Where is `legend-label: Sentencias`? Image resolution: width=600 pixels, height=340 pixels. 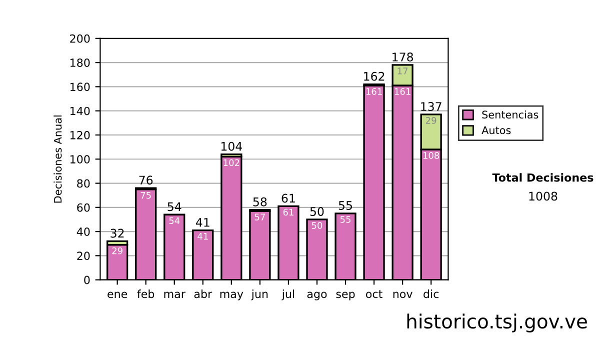 legend-label: Sentencias is located at coordinates (510, 114).